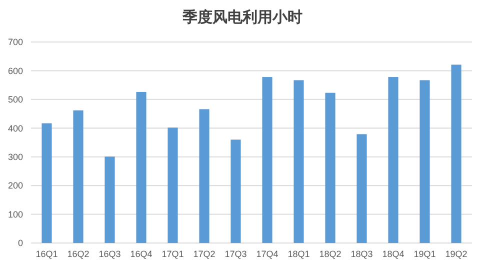 The width and height of the screenshot is (485, 269). I want to click on x-tick-label: 19Q1, so click(425, 254).